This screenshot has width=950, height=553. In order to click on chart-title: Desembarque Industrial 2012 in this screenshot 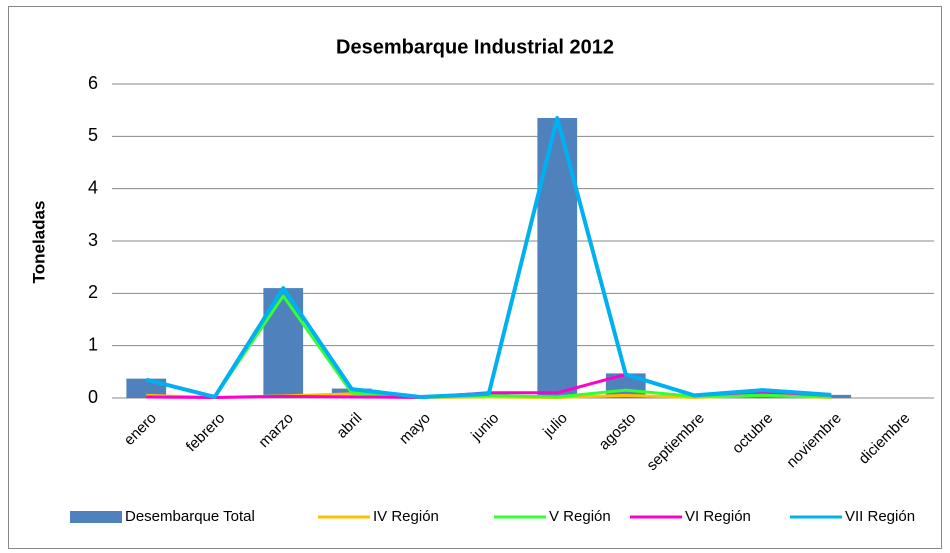, I will do `click(475, 47)`.